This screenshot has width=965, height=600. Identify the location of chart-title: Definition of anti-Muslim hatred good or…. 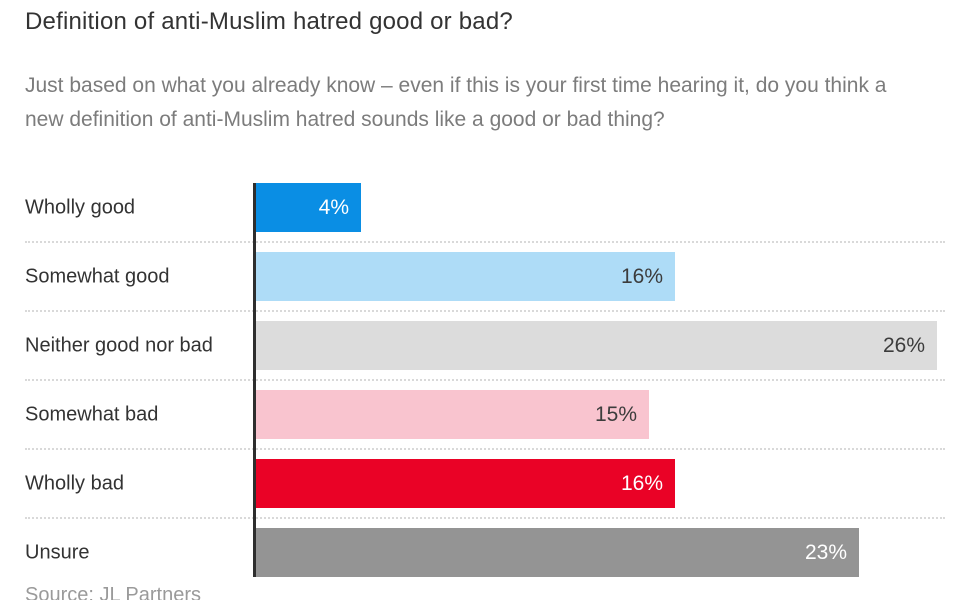
(269, 21).